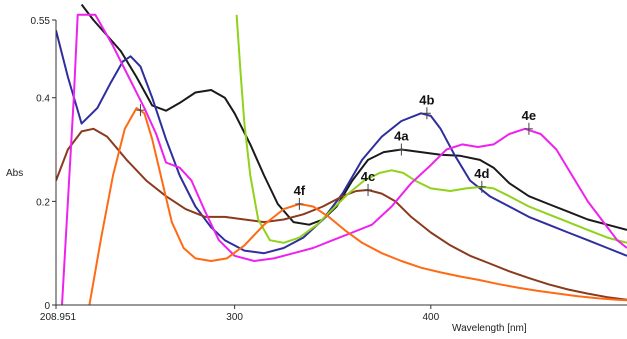 This screenshot has width=627, height=339. I want to click on peak-label-4e: 4e, so click(529, 115).